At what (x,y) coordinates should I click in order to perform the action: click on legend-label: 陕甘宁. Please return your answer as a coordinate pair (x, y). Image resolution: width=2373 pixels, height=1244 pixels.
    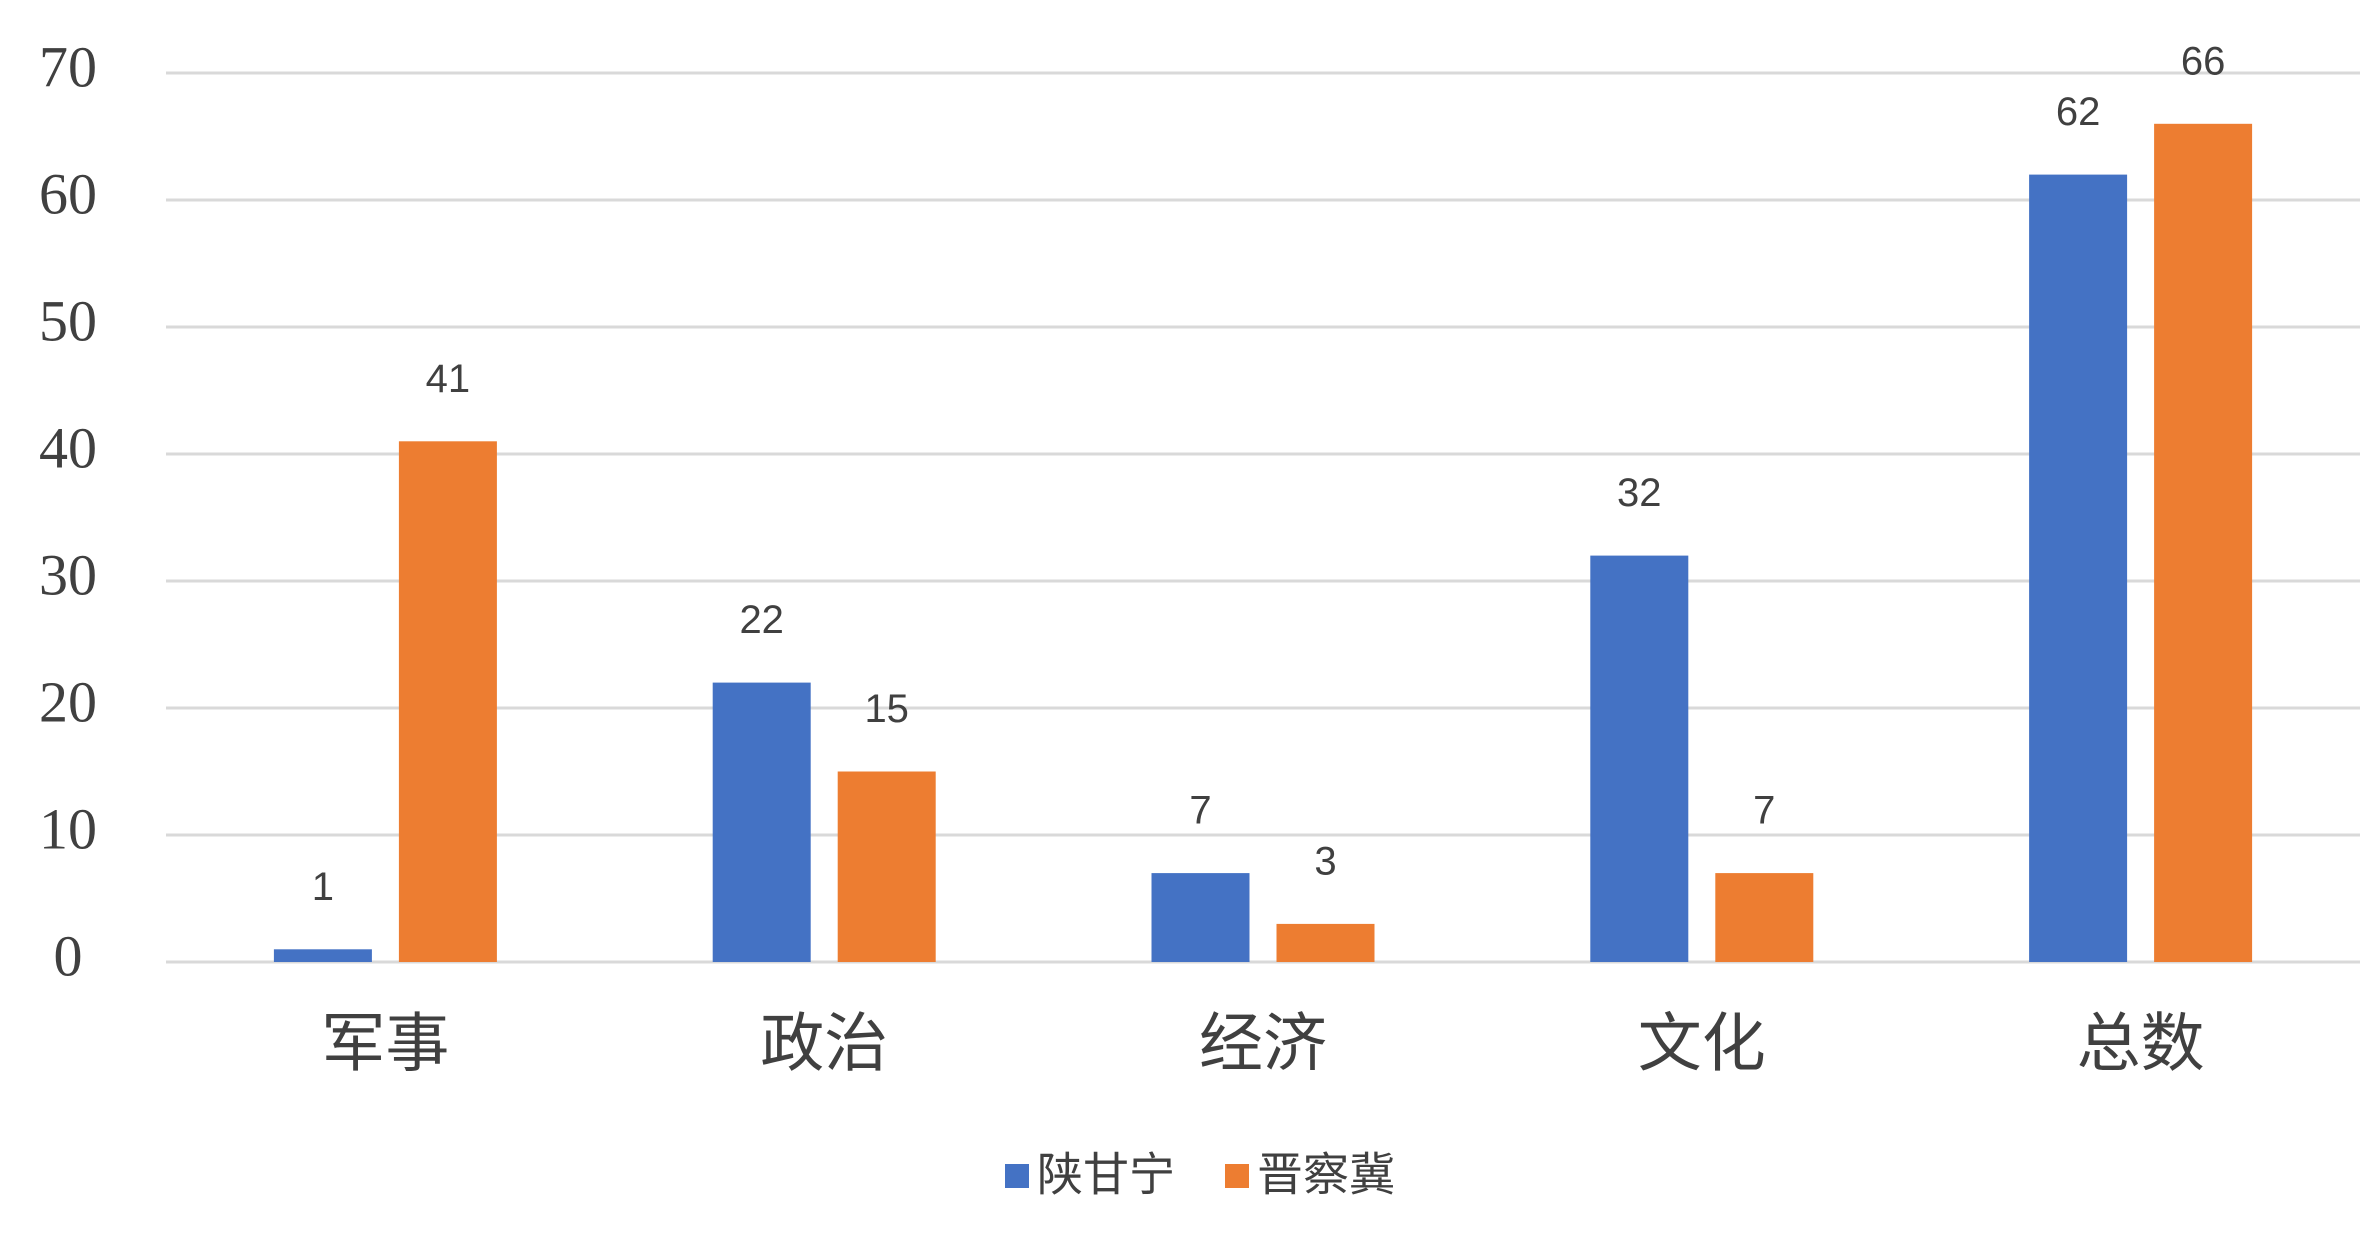
    Looking at the image, I should click on (1106, 1175).